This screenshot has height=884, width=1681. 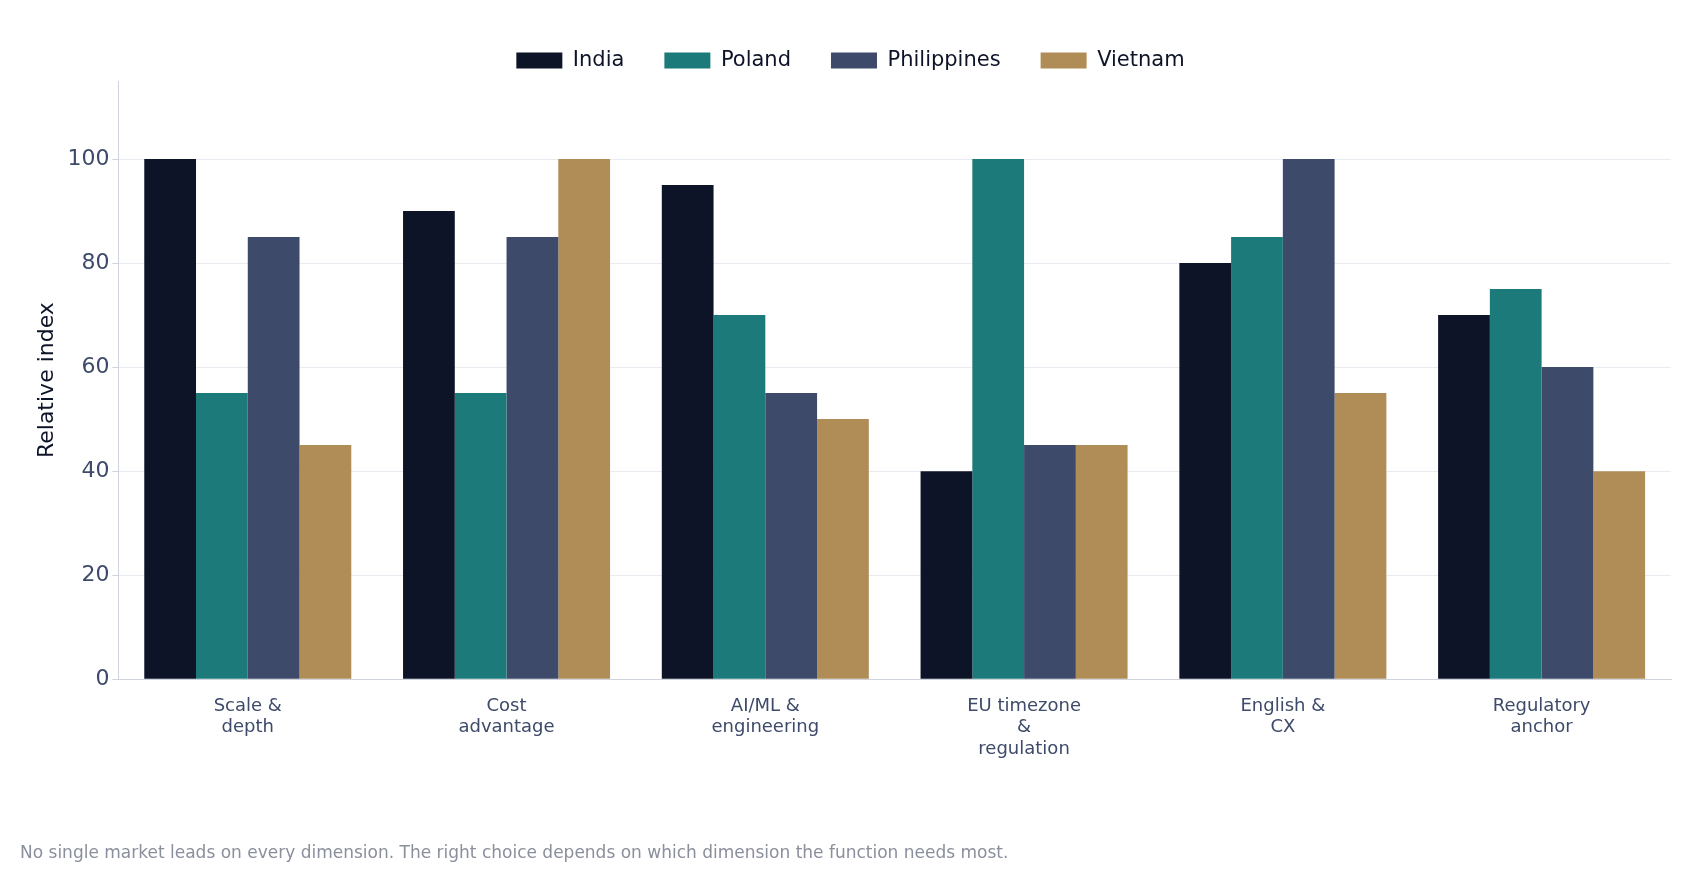 I want to click on y-axis-title: Relative index, so click(x=45, y=380).